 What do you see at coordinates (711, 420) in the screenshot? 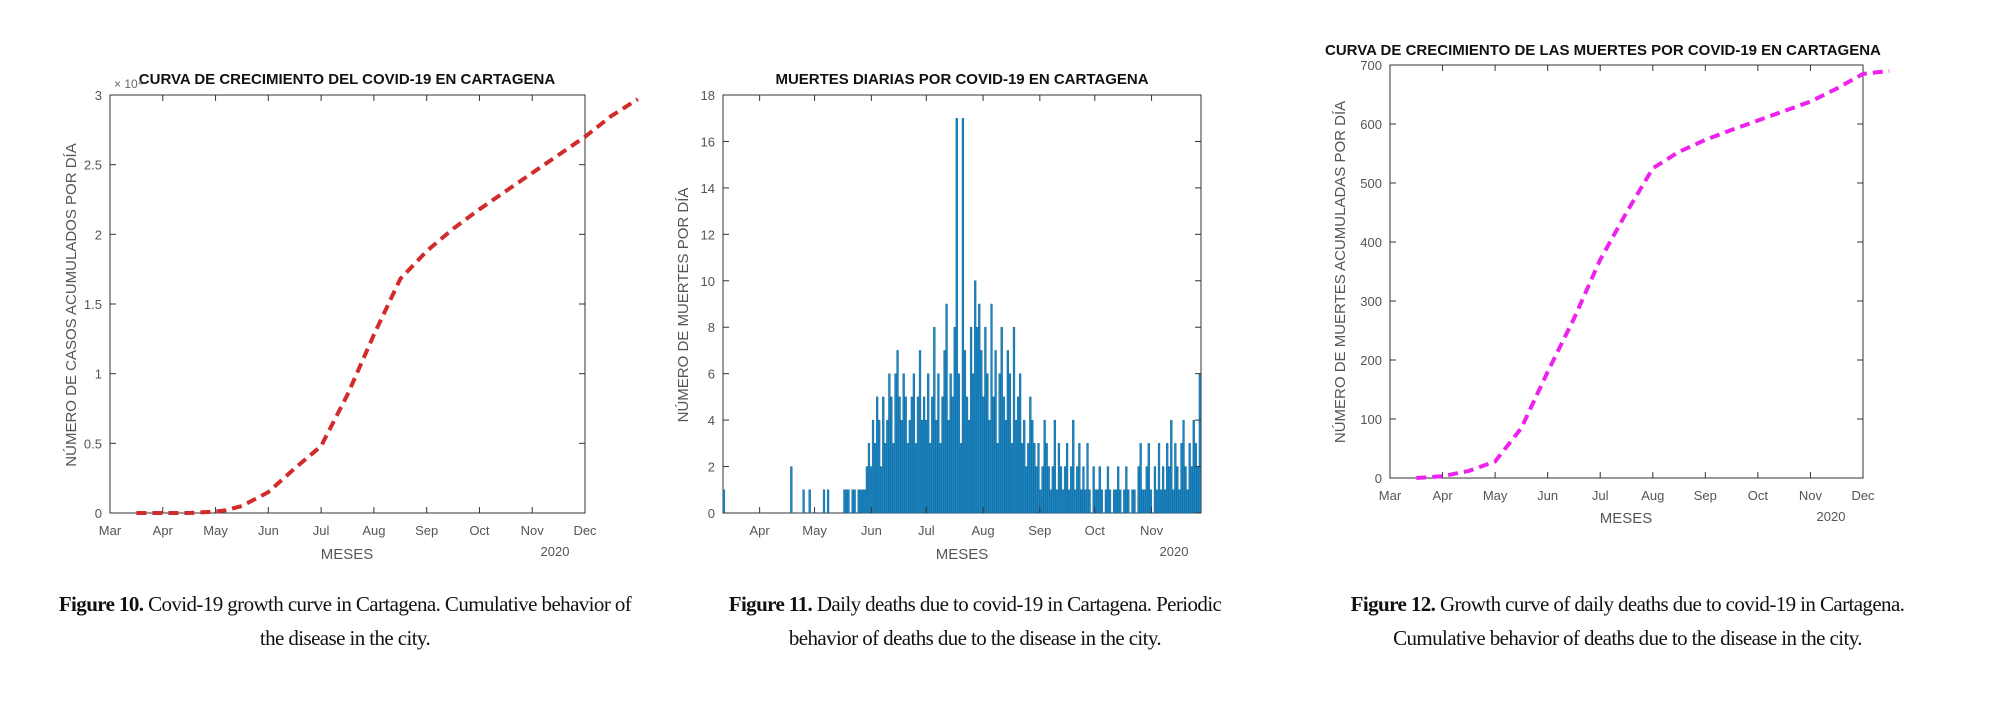
I see `y-tick-label: 4` at bounding box center [711, 420].